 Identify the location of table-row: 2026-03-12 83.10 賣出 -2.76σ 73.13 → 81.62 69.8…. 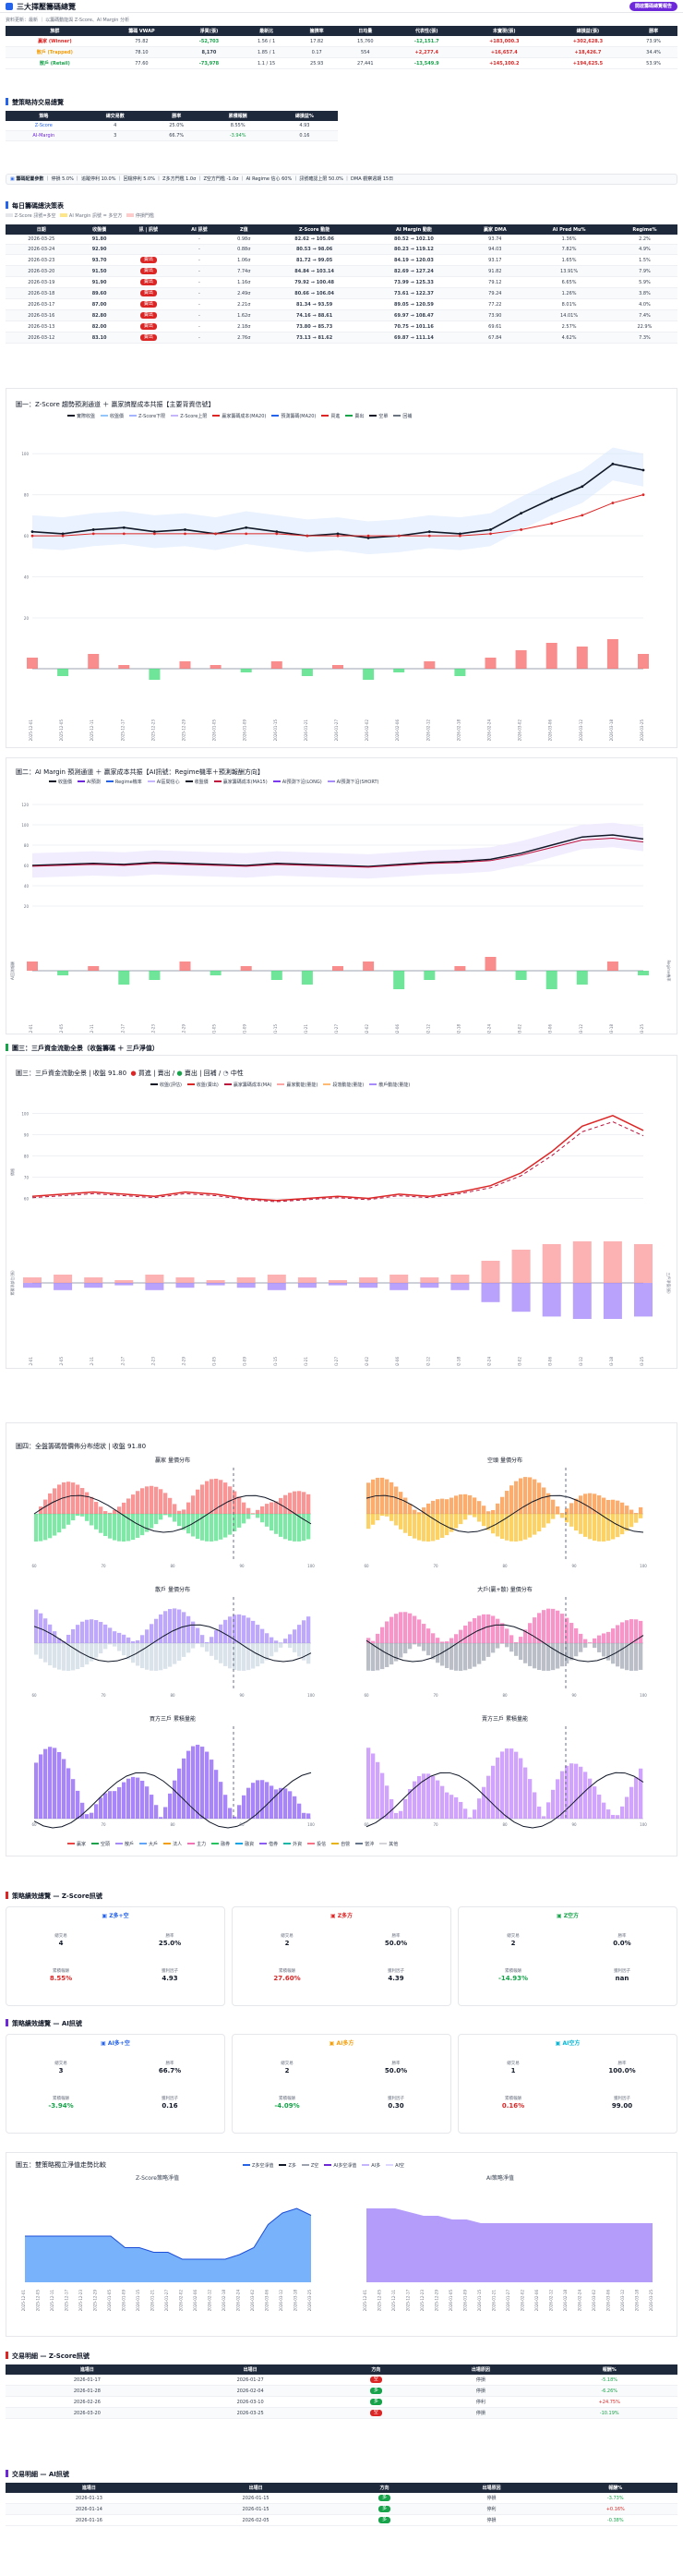
(341, 338).